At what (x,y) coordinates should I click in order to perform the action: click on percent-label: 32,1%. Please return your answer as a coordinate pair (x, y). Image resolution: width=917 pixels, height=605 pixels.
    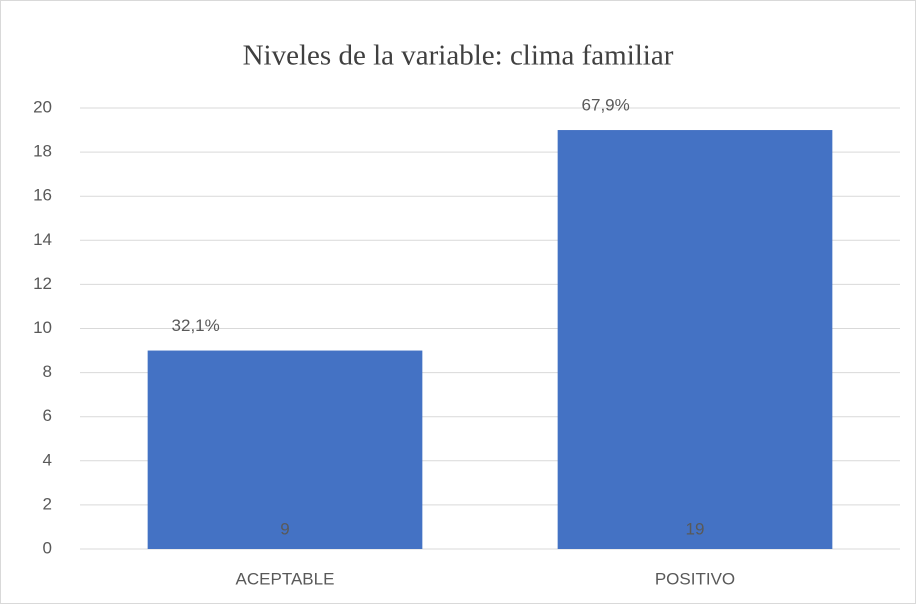
    Looking at the image, I should click on (196, 325).